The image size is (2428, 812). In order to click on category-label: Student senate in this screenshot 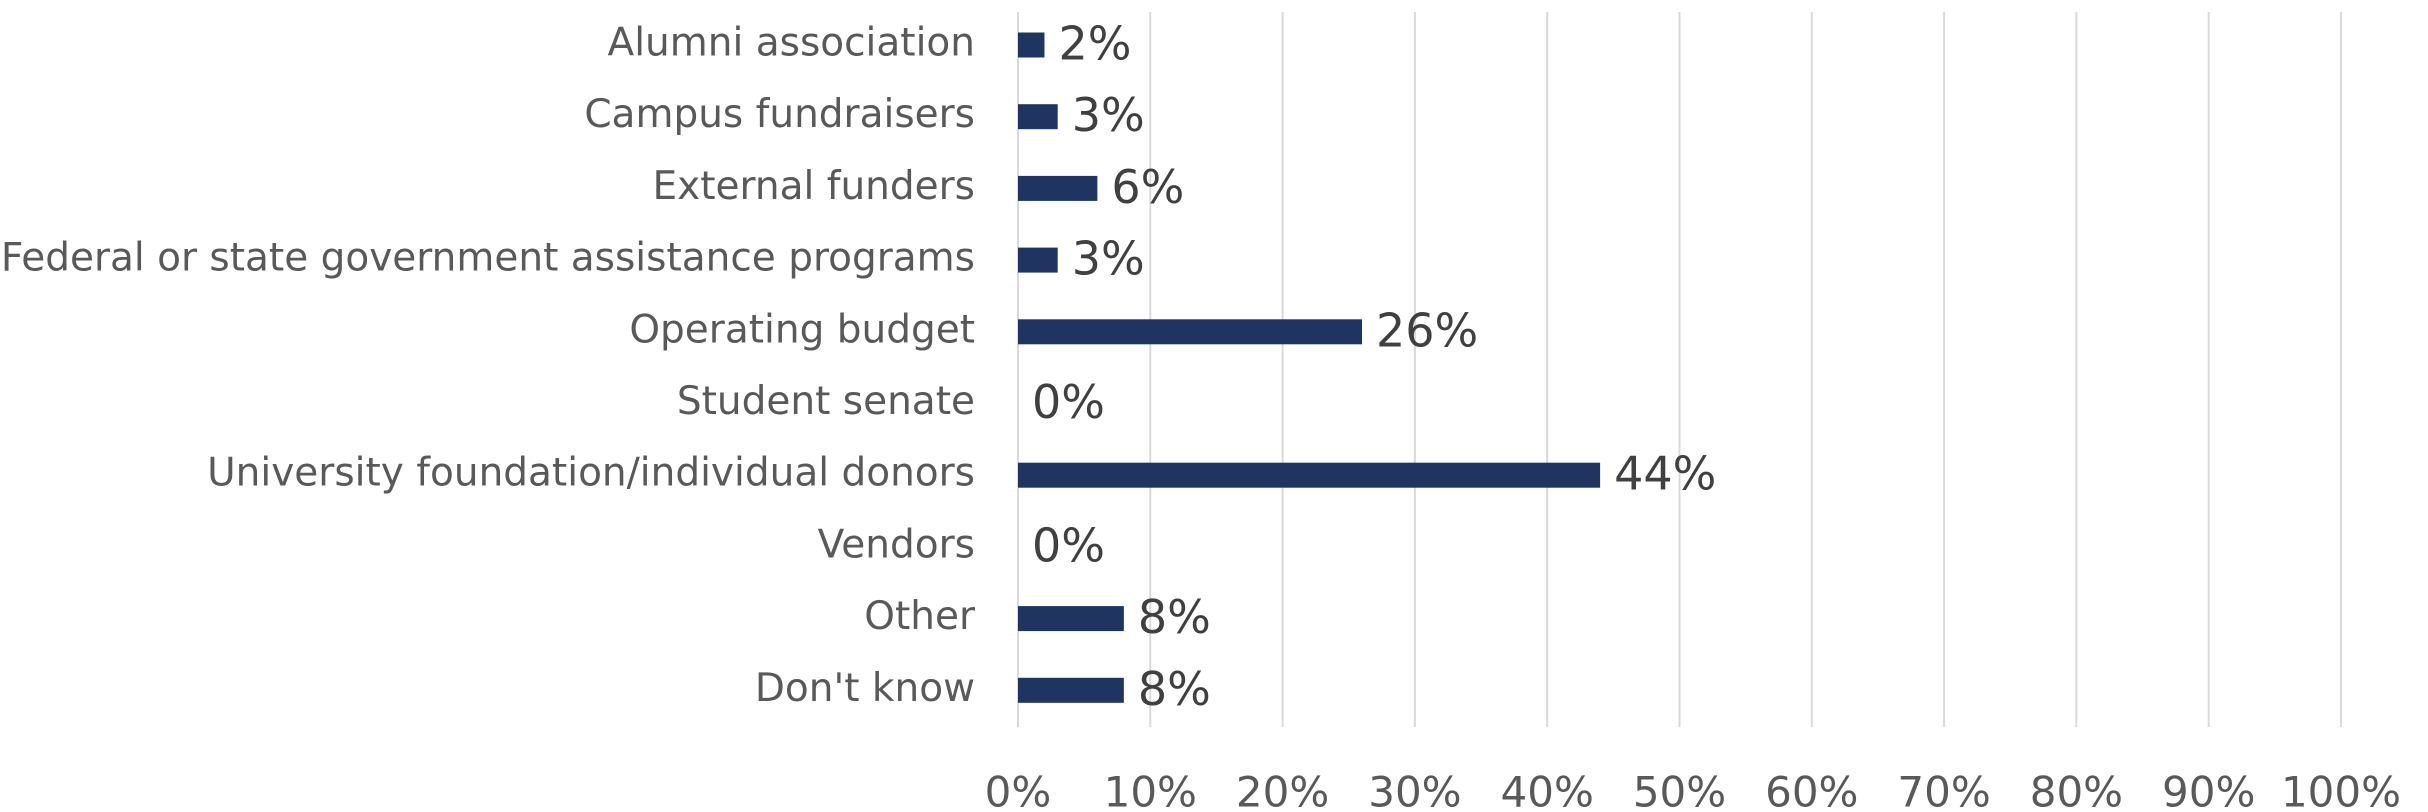, I will do `click(826, 401)`.